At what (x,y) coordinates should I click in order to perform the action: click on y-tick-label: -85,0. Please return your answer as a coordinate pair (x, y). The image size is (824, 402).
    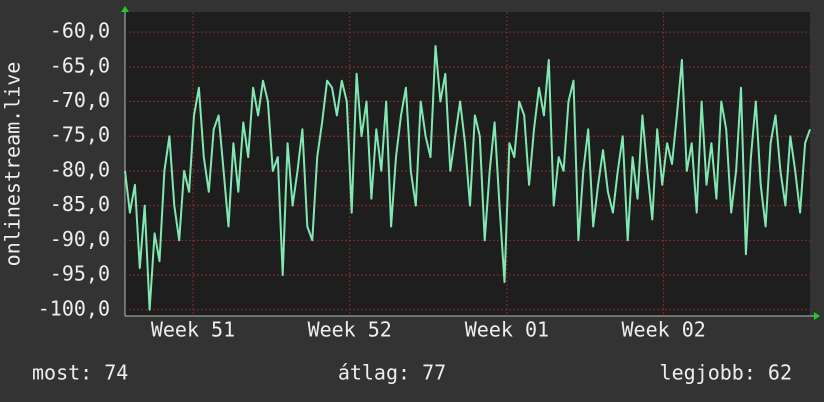
    Looking at the image, I should click on (80, 204).